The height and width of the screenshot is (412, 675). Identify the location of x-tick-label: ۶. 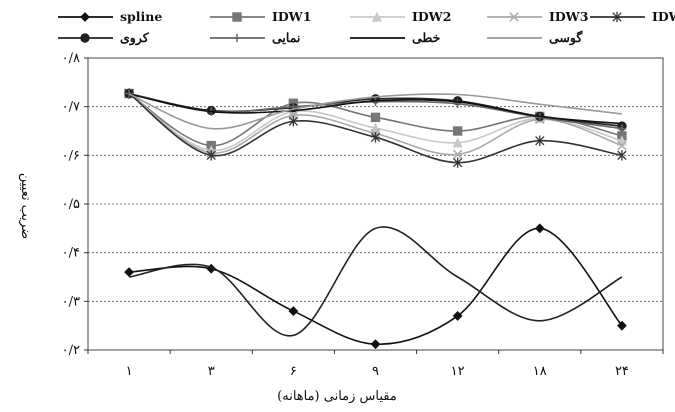
(293, 371).